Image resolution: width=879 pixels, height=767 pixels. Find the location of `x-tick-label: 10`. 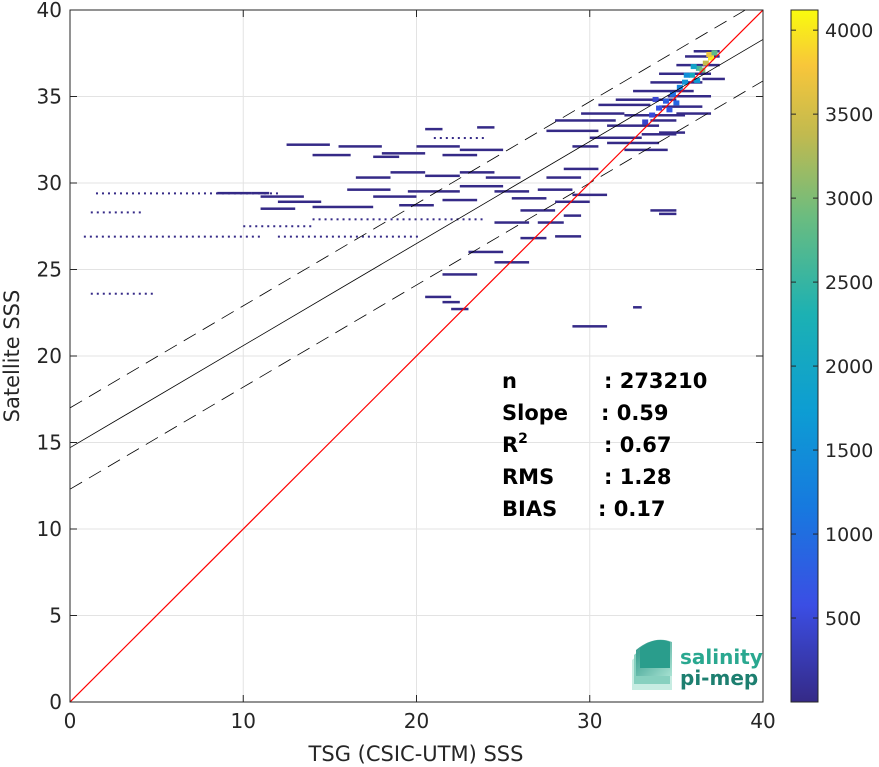

x-tick-label: 10 is located at coordinates (243, 721).